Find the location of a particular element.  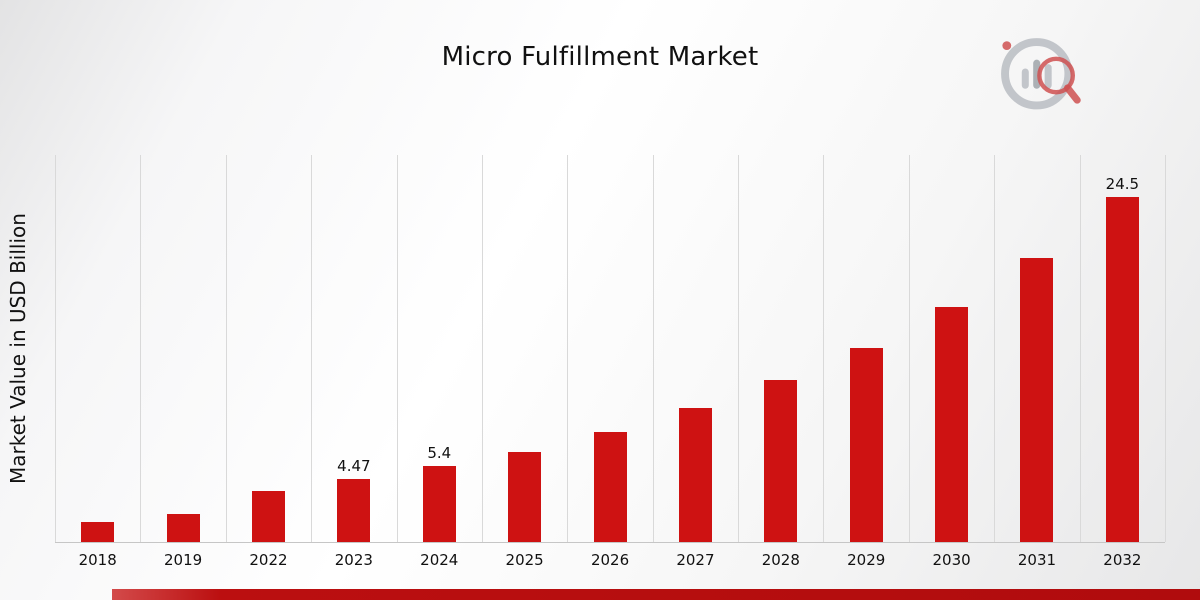

bar-column: 2027 is located at coordinates (695, 362).